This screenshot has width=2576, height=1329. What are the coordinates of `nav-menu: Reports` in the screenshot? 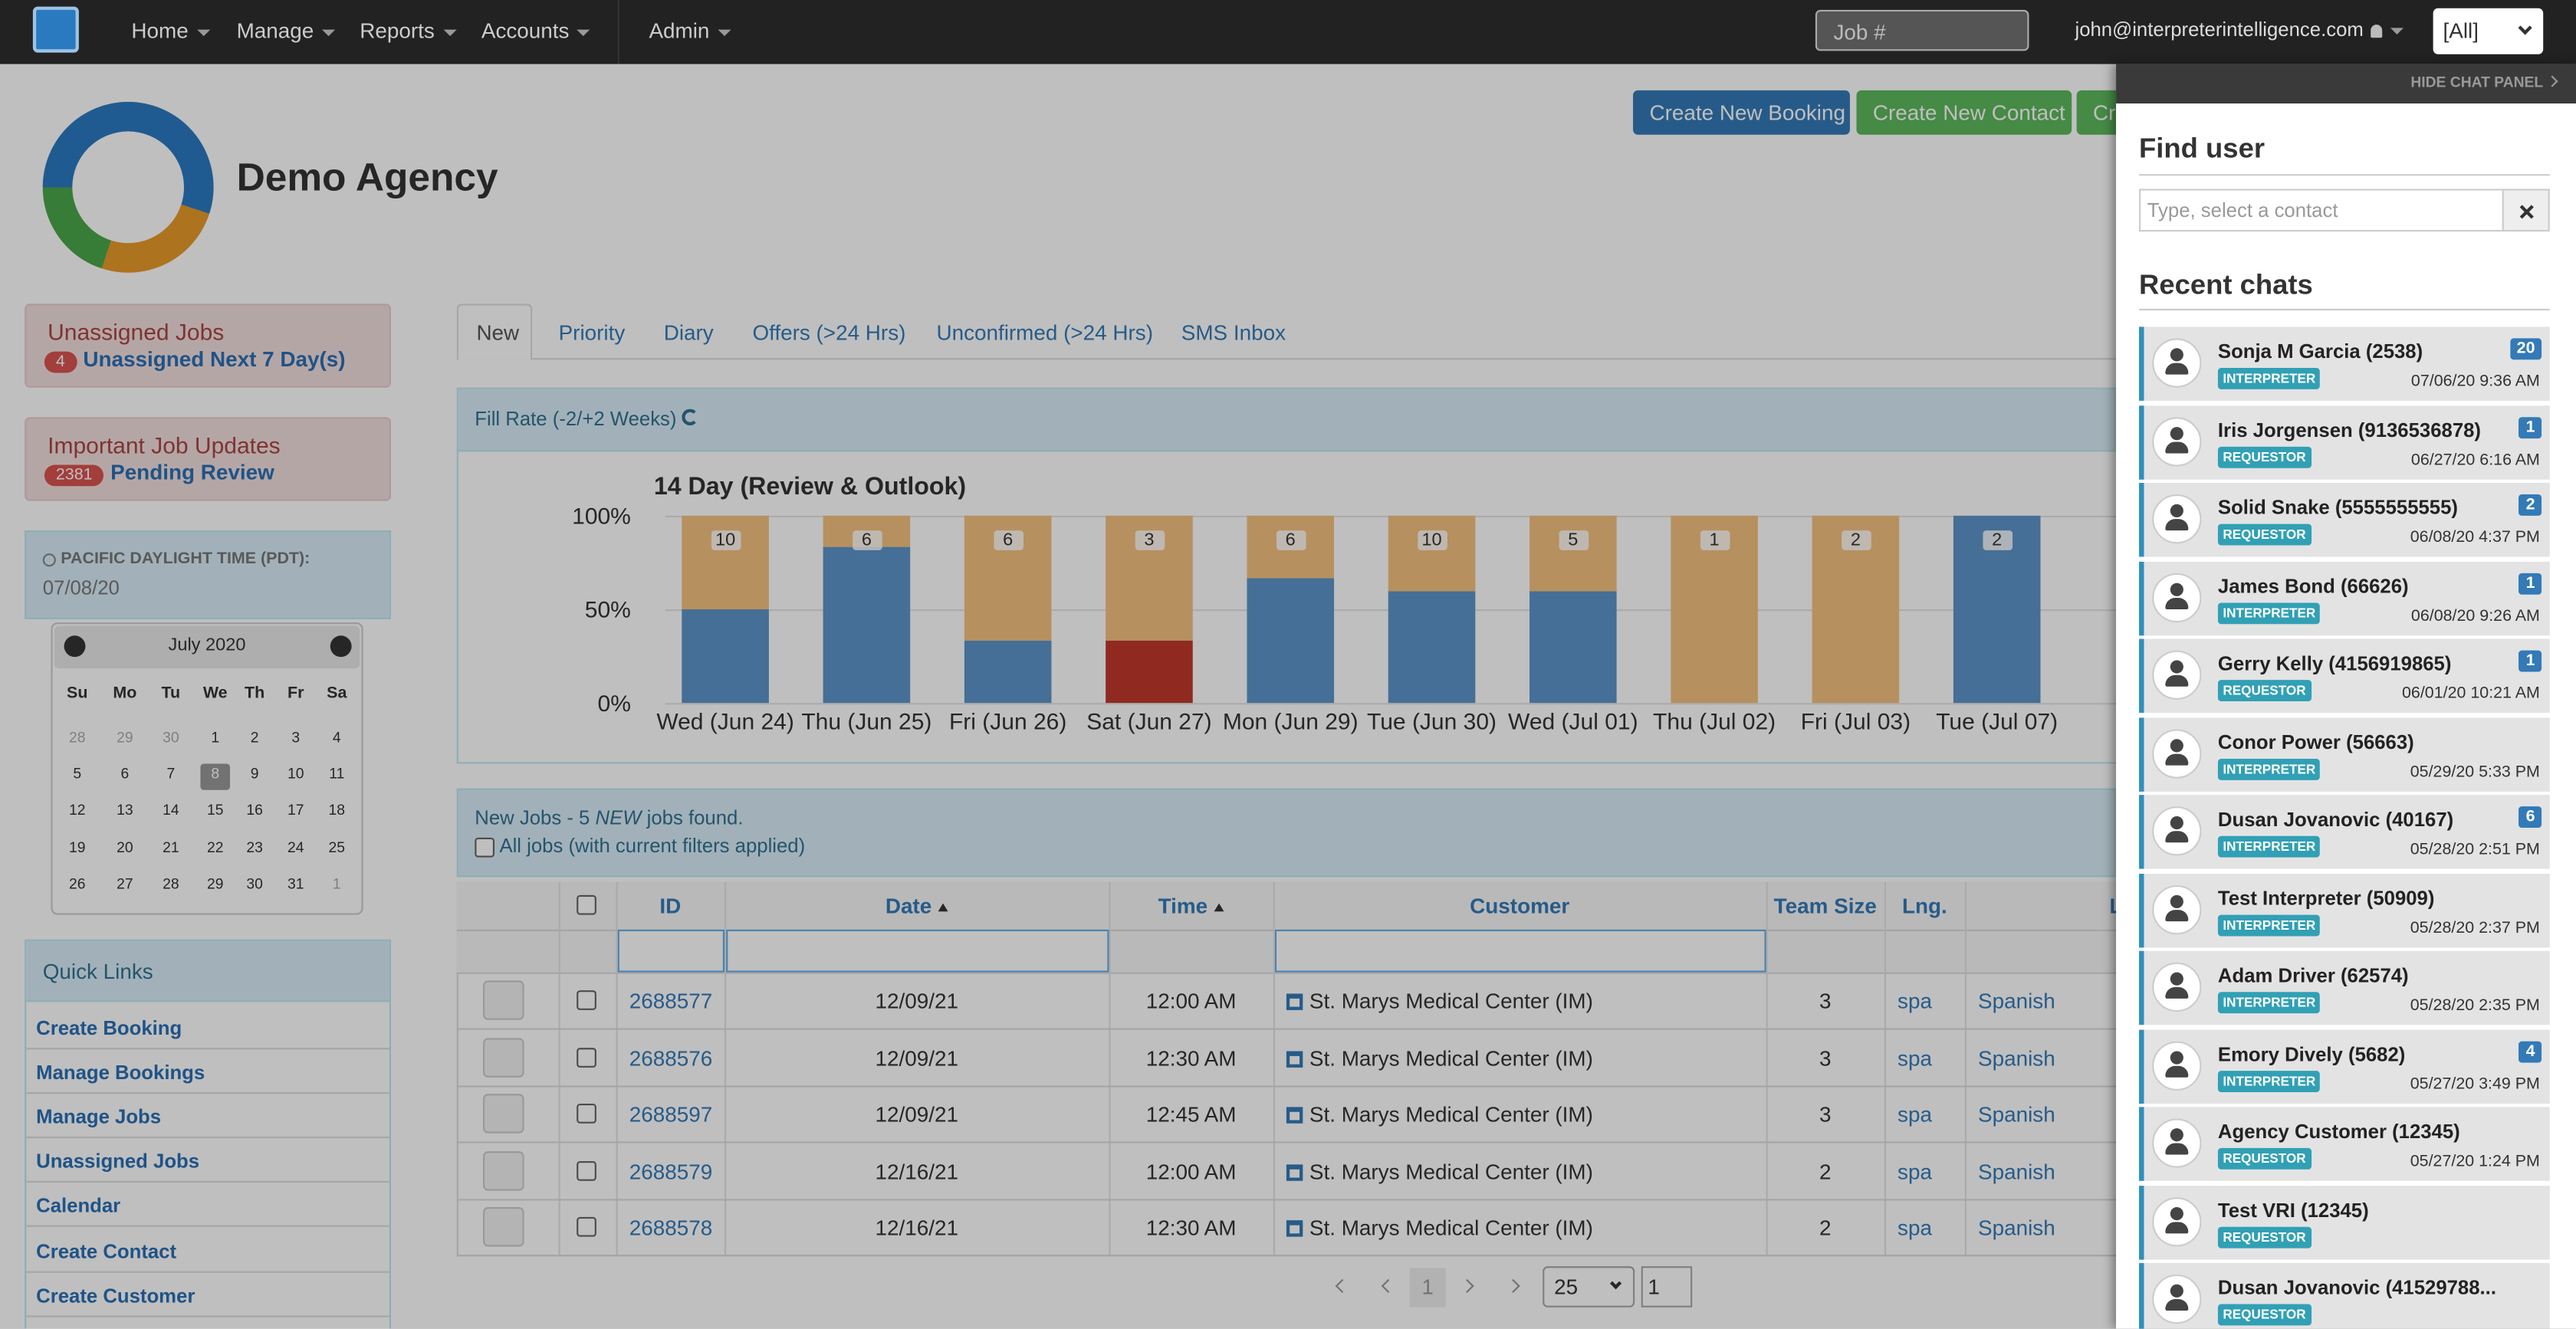 It's located at (408, 30).